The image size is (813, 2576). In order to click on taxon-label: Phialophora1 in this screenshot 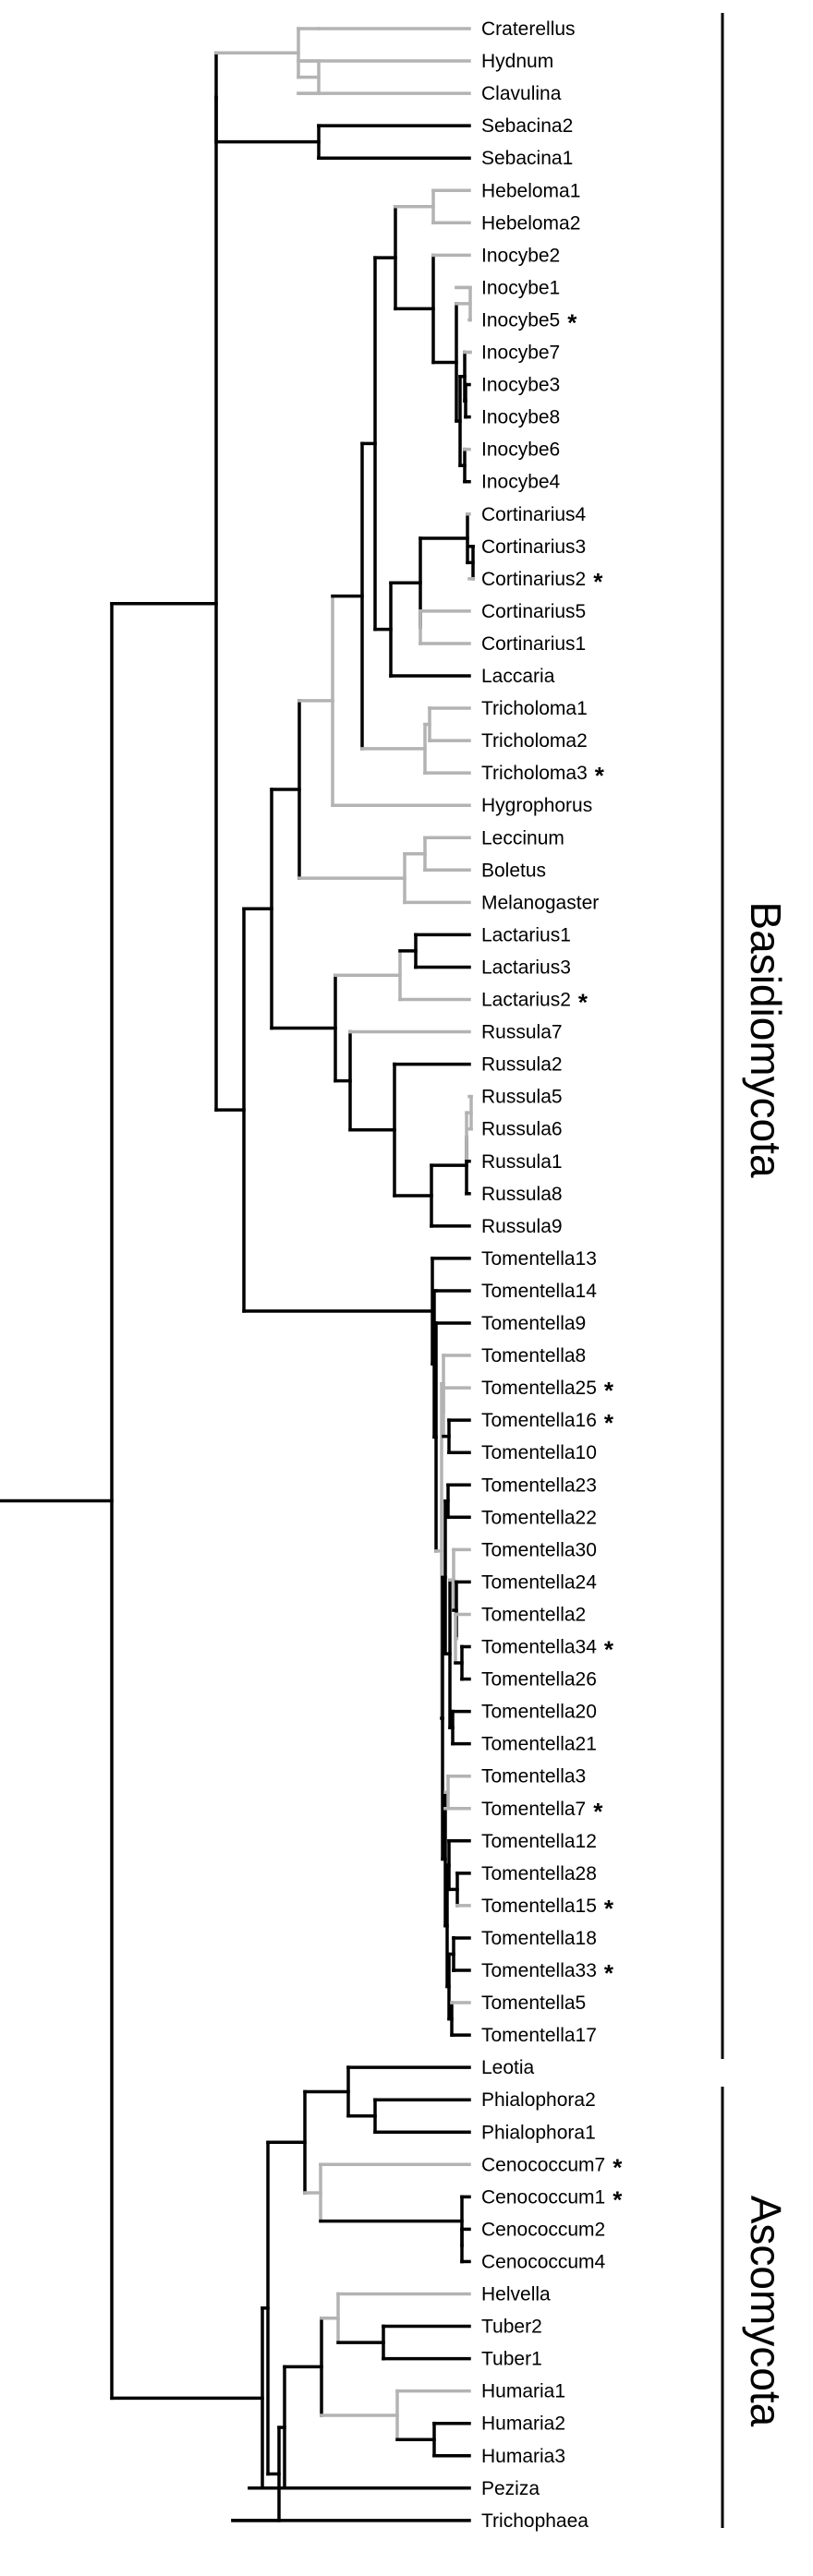, I will do `click(538, 2132)`.